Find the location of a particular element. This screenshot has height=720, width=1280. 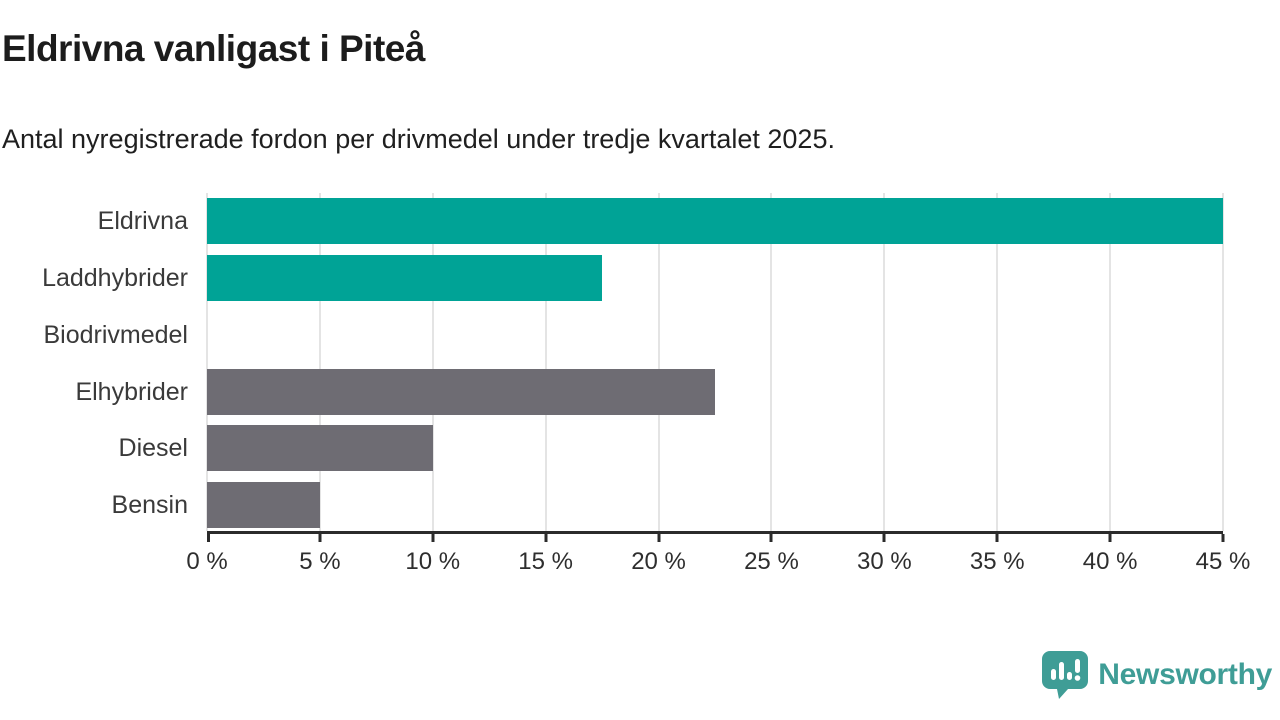

category-label-diesel: Diesel is located at coordinates (153, 448).